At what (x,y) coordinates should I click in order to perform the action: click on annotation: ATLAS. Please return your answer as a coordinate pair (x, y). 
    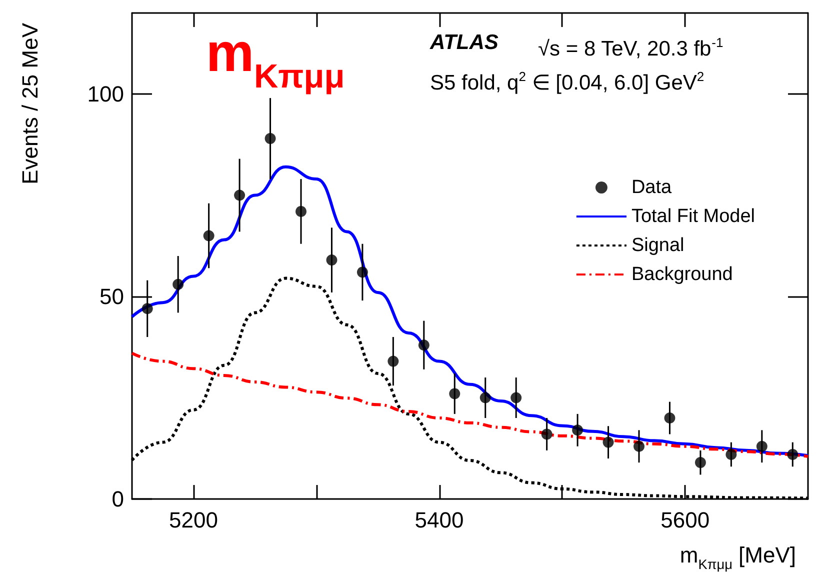
    Looking at the image, I should click on (463, 42).